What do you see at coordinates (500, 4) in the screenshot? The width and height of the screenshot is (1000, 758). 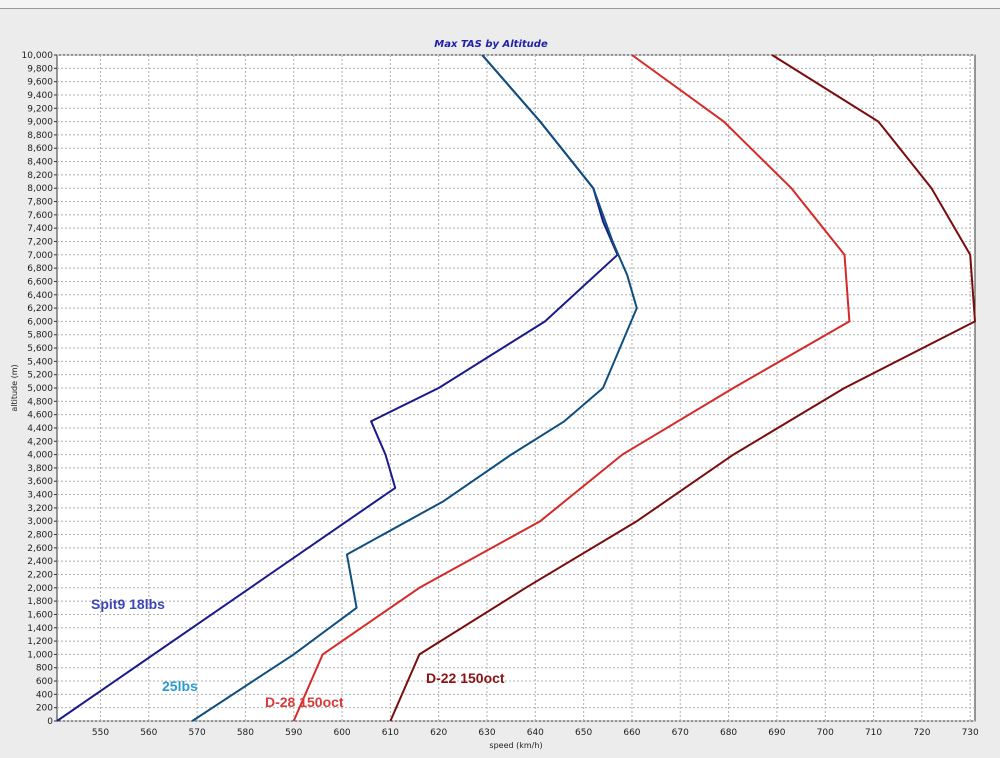 I see `window-top-bar` at bounding box center [500, 4].